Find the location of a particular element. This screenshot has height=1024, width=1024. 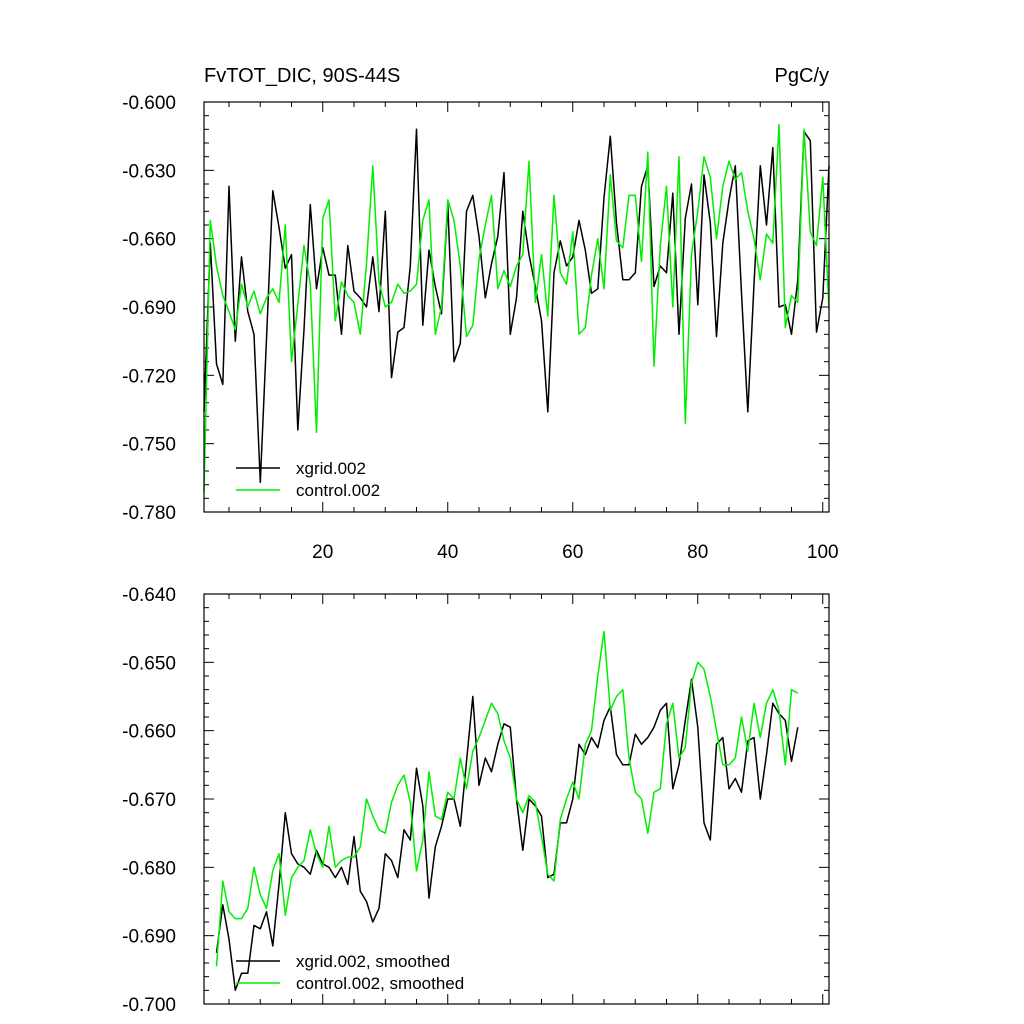

x-tick-label: 40 is located at coordinates (447, 552).